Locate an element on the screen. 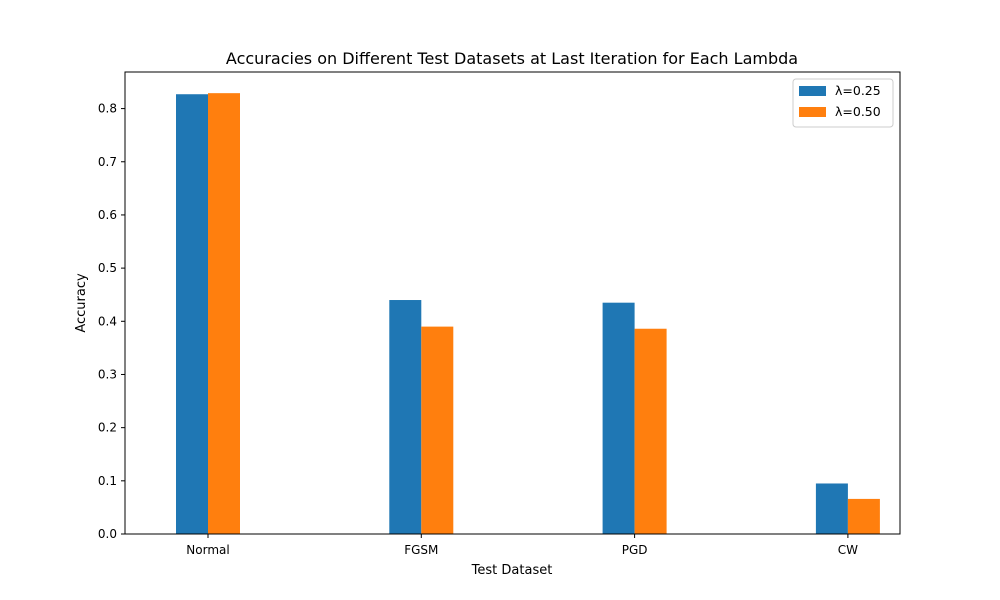  y-tick-label: 0.7 is located at coordinates (107, 162).